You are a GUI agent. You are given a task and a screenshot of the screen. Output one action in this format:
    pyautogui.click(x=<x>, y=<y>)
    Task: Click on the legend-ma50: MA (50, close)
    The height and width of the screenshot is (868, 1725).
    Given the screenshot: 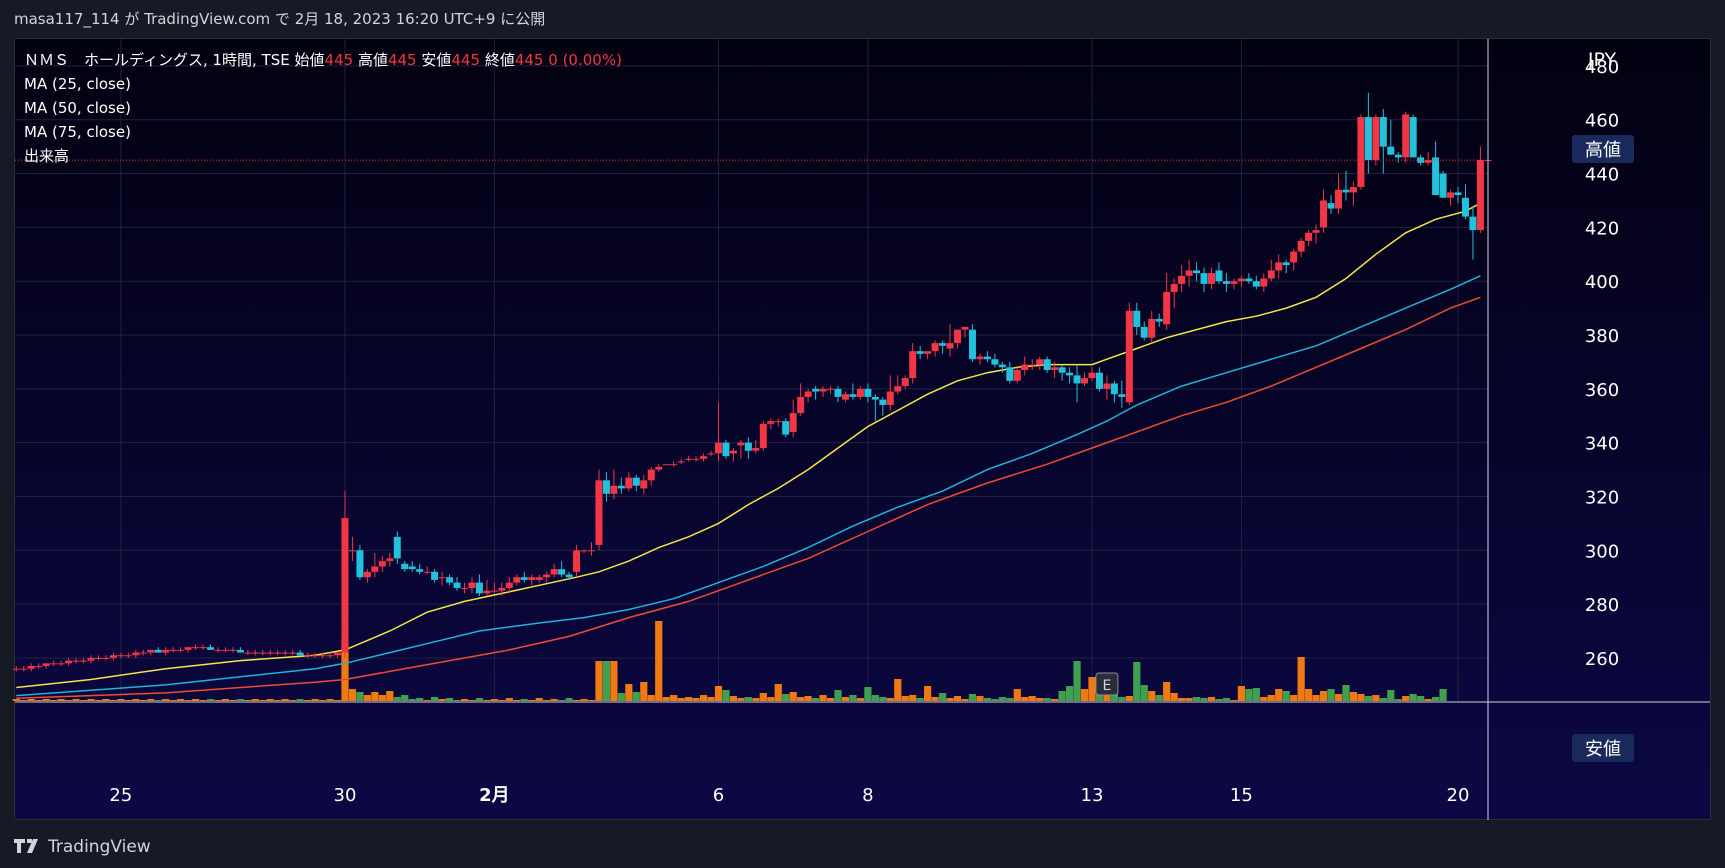 What is the action you would take?
    pyautogui.click(x=77, y=108)
    